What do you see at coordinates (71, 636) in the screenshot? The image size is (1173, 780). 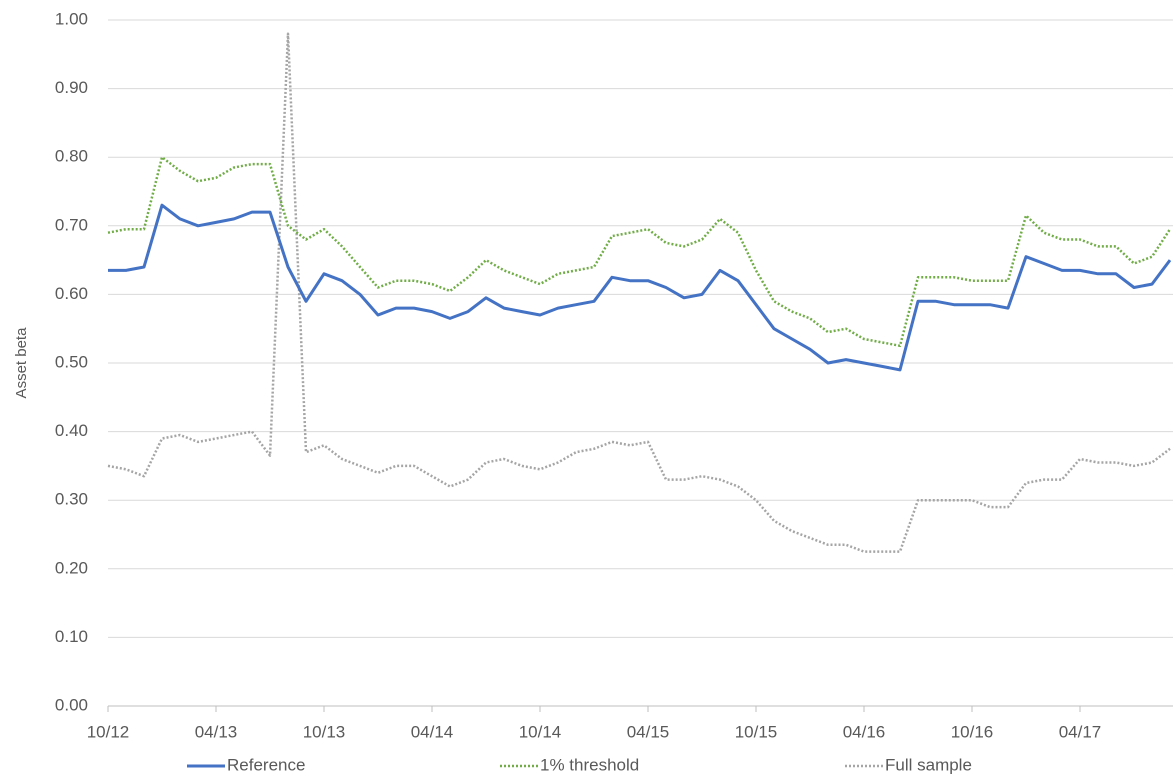 I see `y-tick-label: 0.10` at bounding box center [71, 636].